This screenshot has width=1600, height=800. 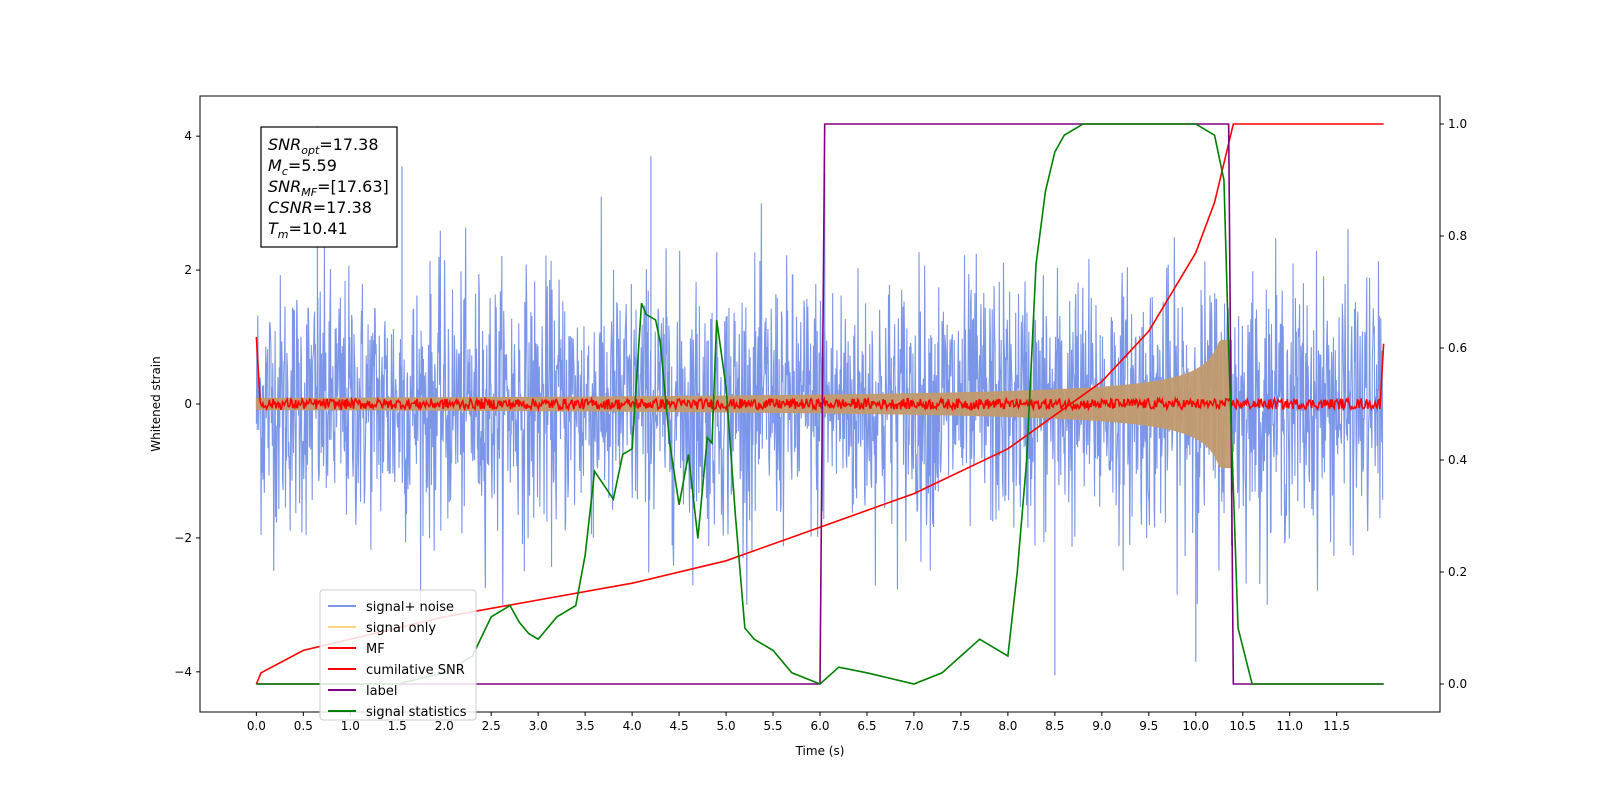 I want to click on x-tick-label: 1.0, so click(x=350, y=726).